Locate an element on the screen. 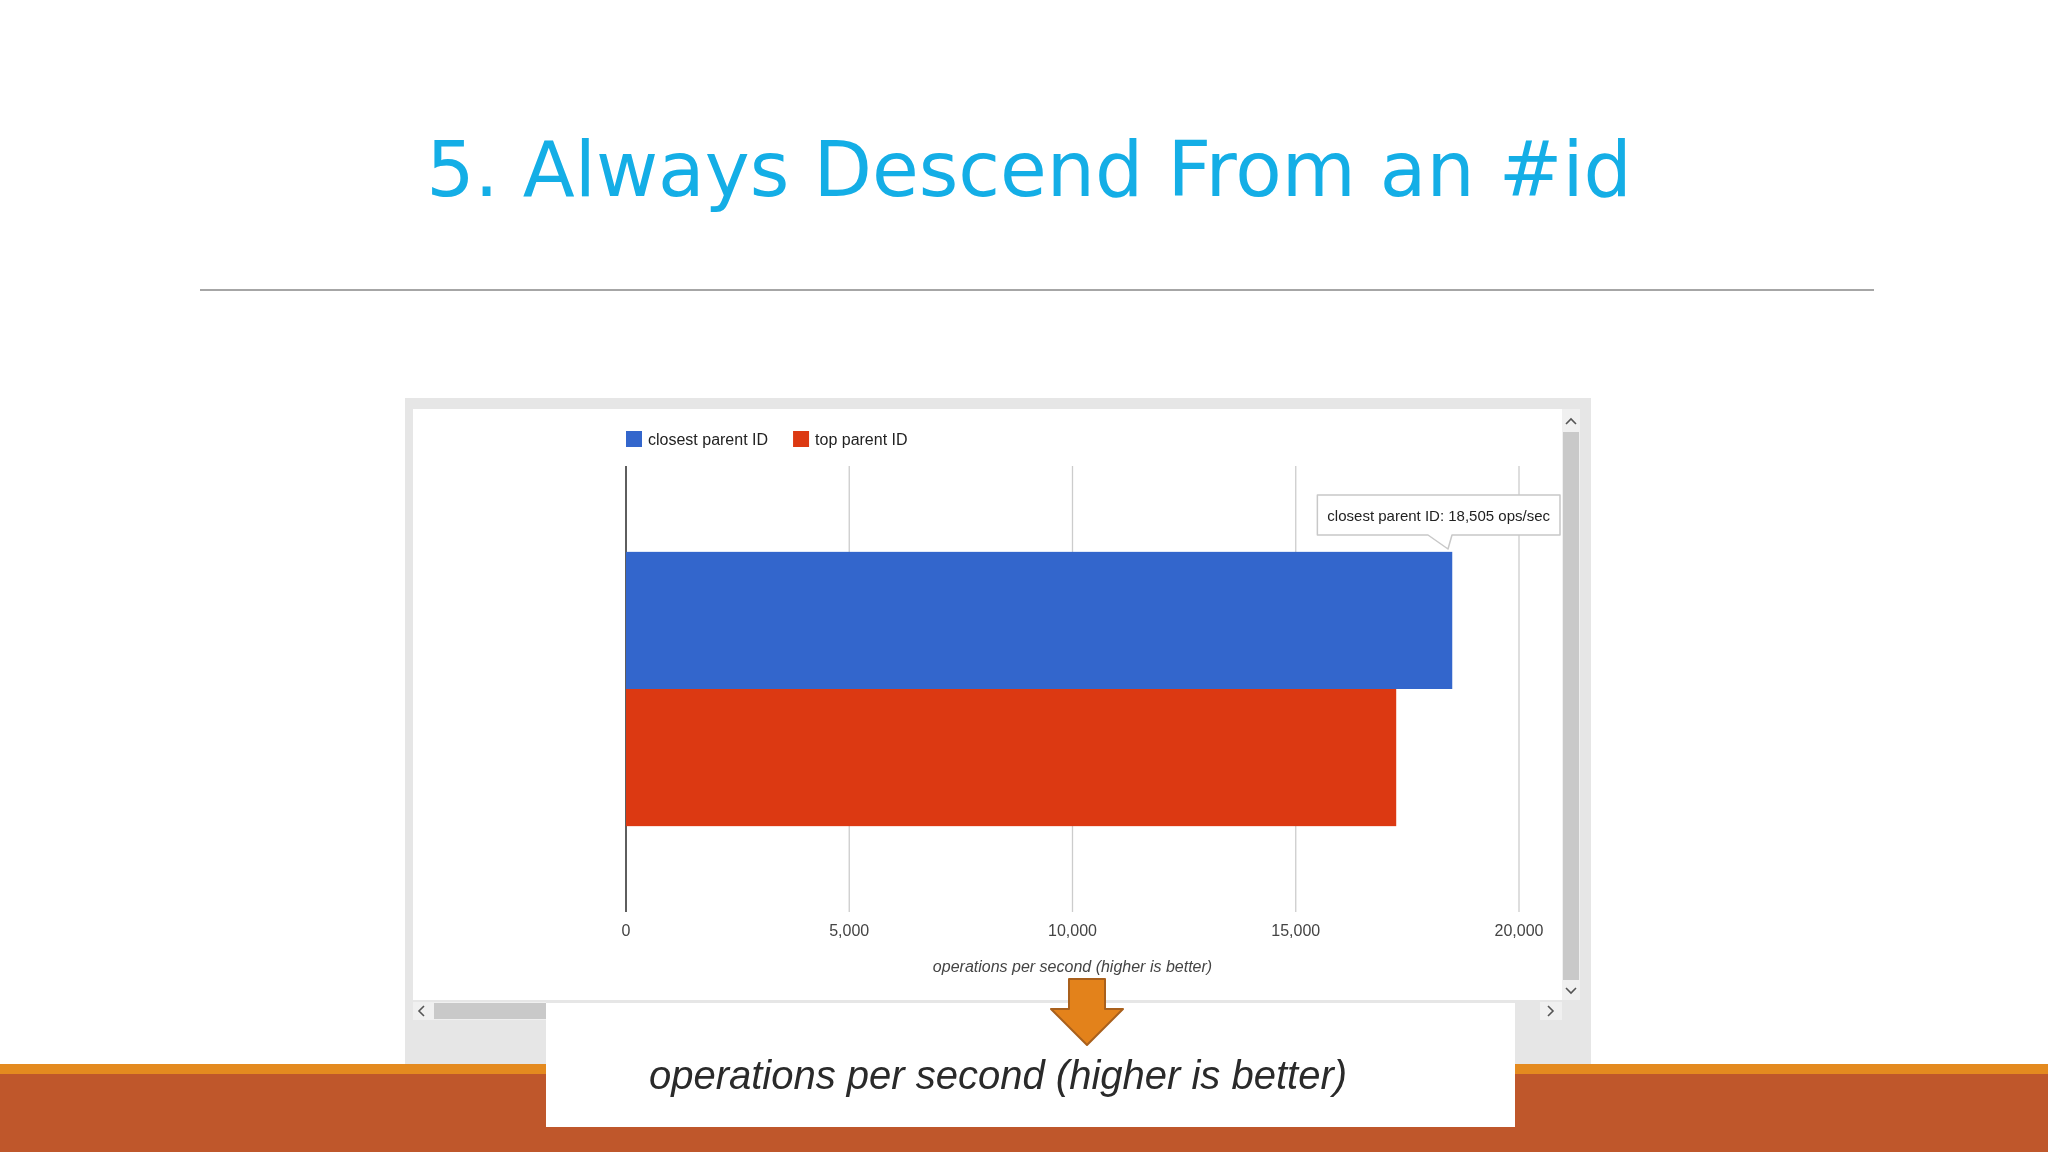 The height and width of the screenshot is (1152, 2048). x-tick-label: 20,000 is located at coordinates (1519, 930).